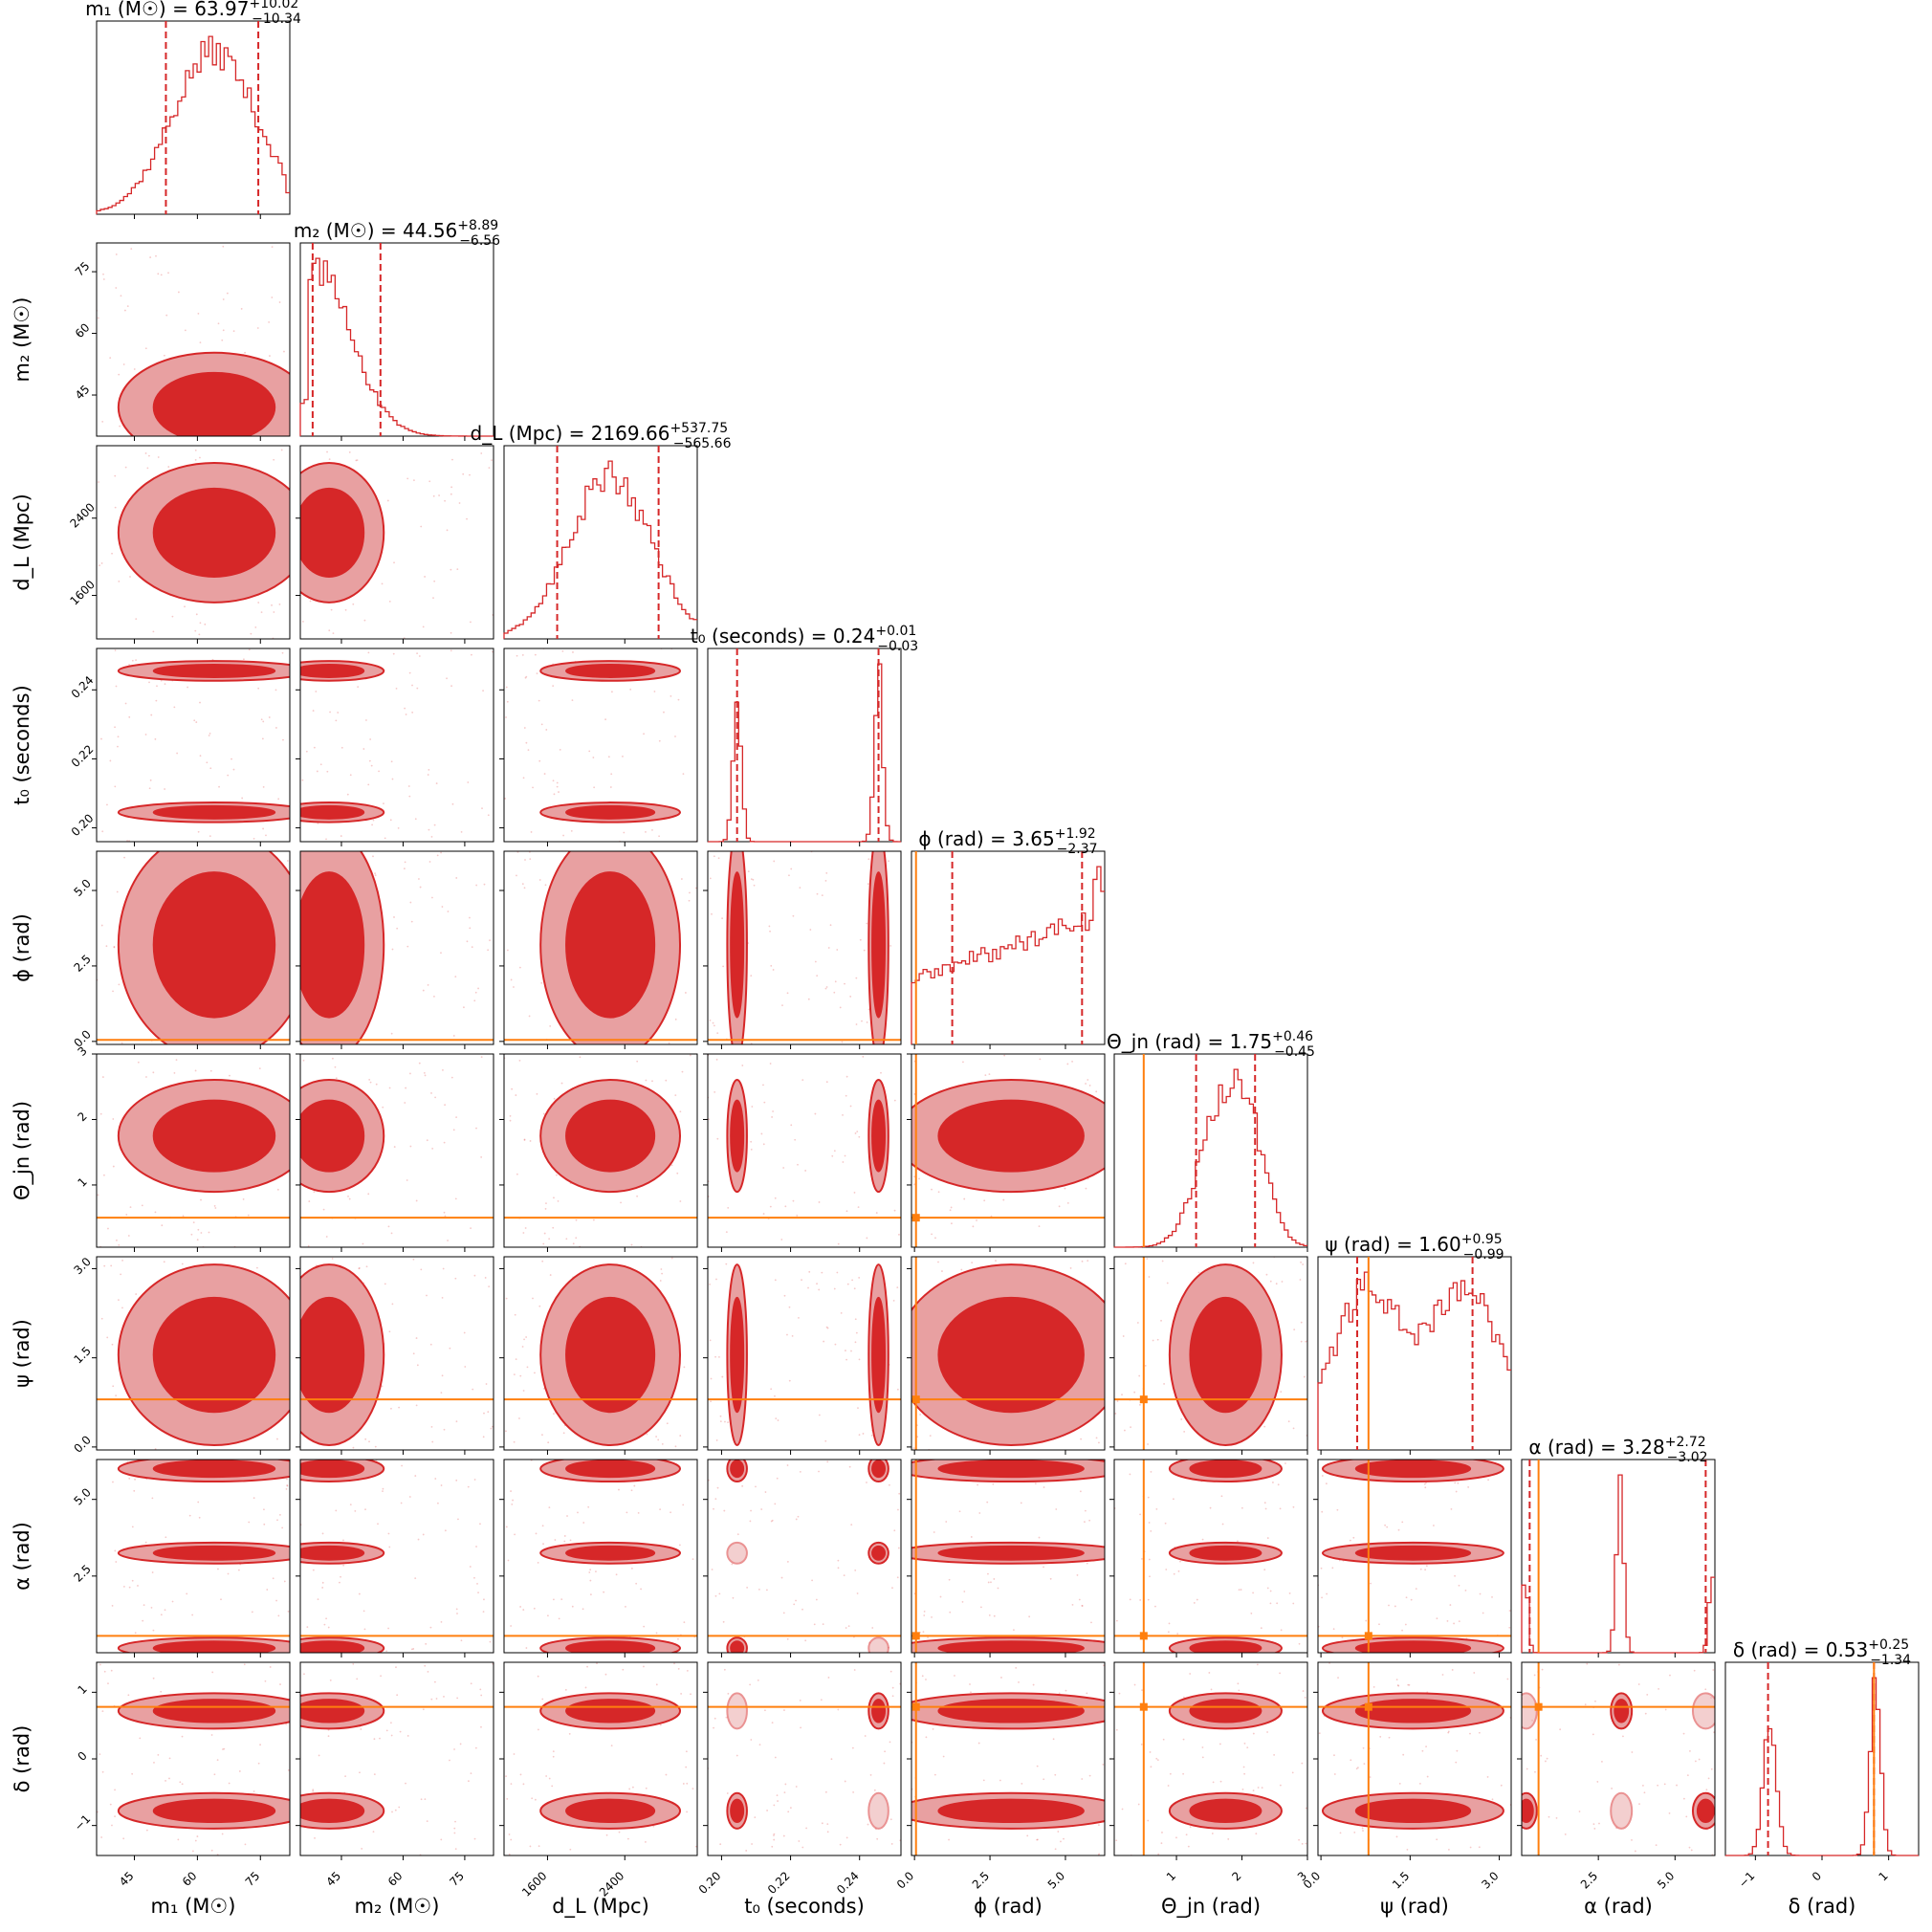  What do you see at coordinates (1401, 1880) in the screenshot?
I see `x-tick-label-psi: 1.5` at bounding box center [1401, 1880].